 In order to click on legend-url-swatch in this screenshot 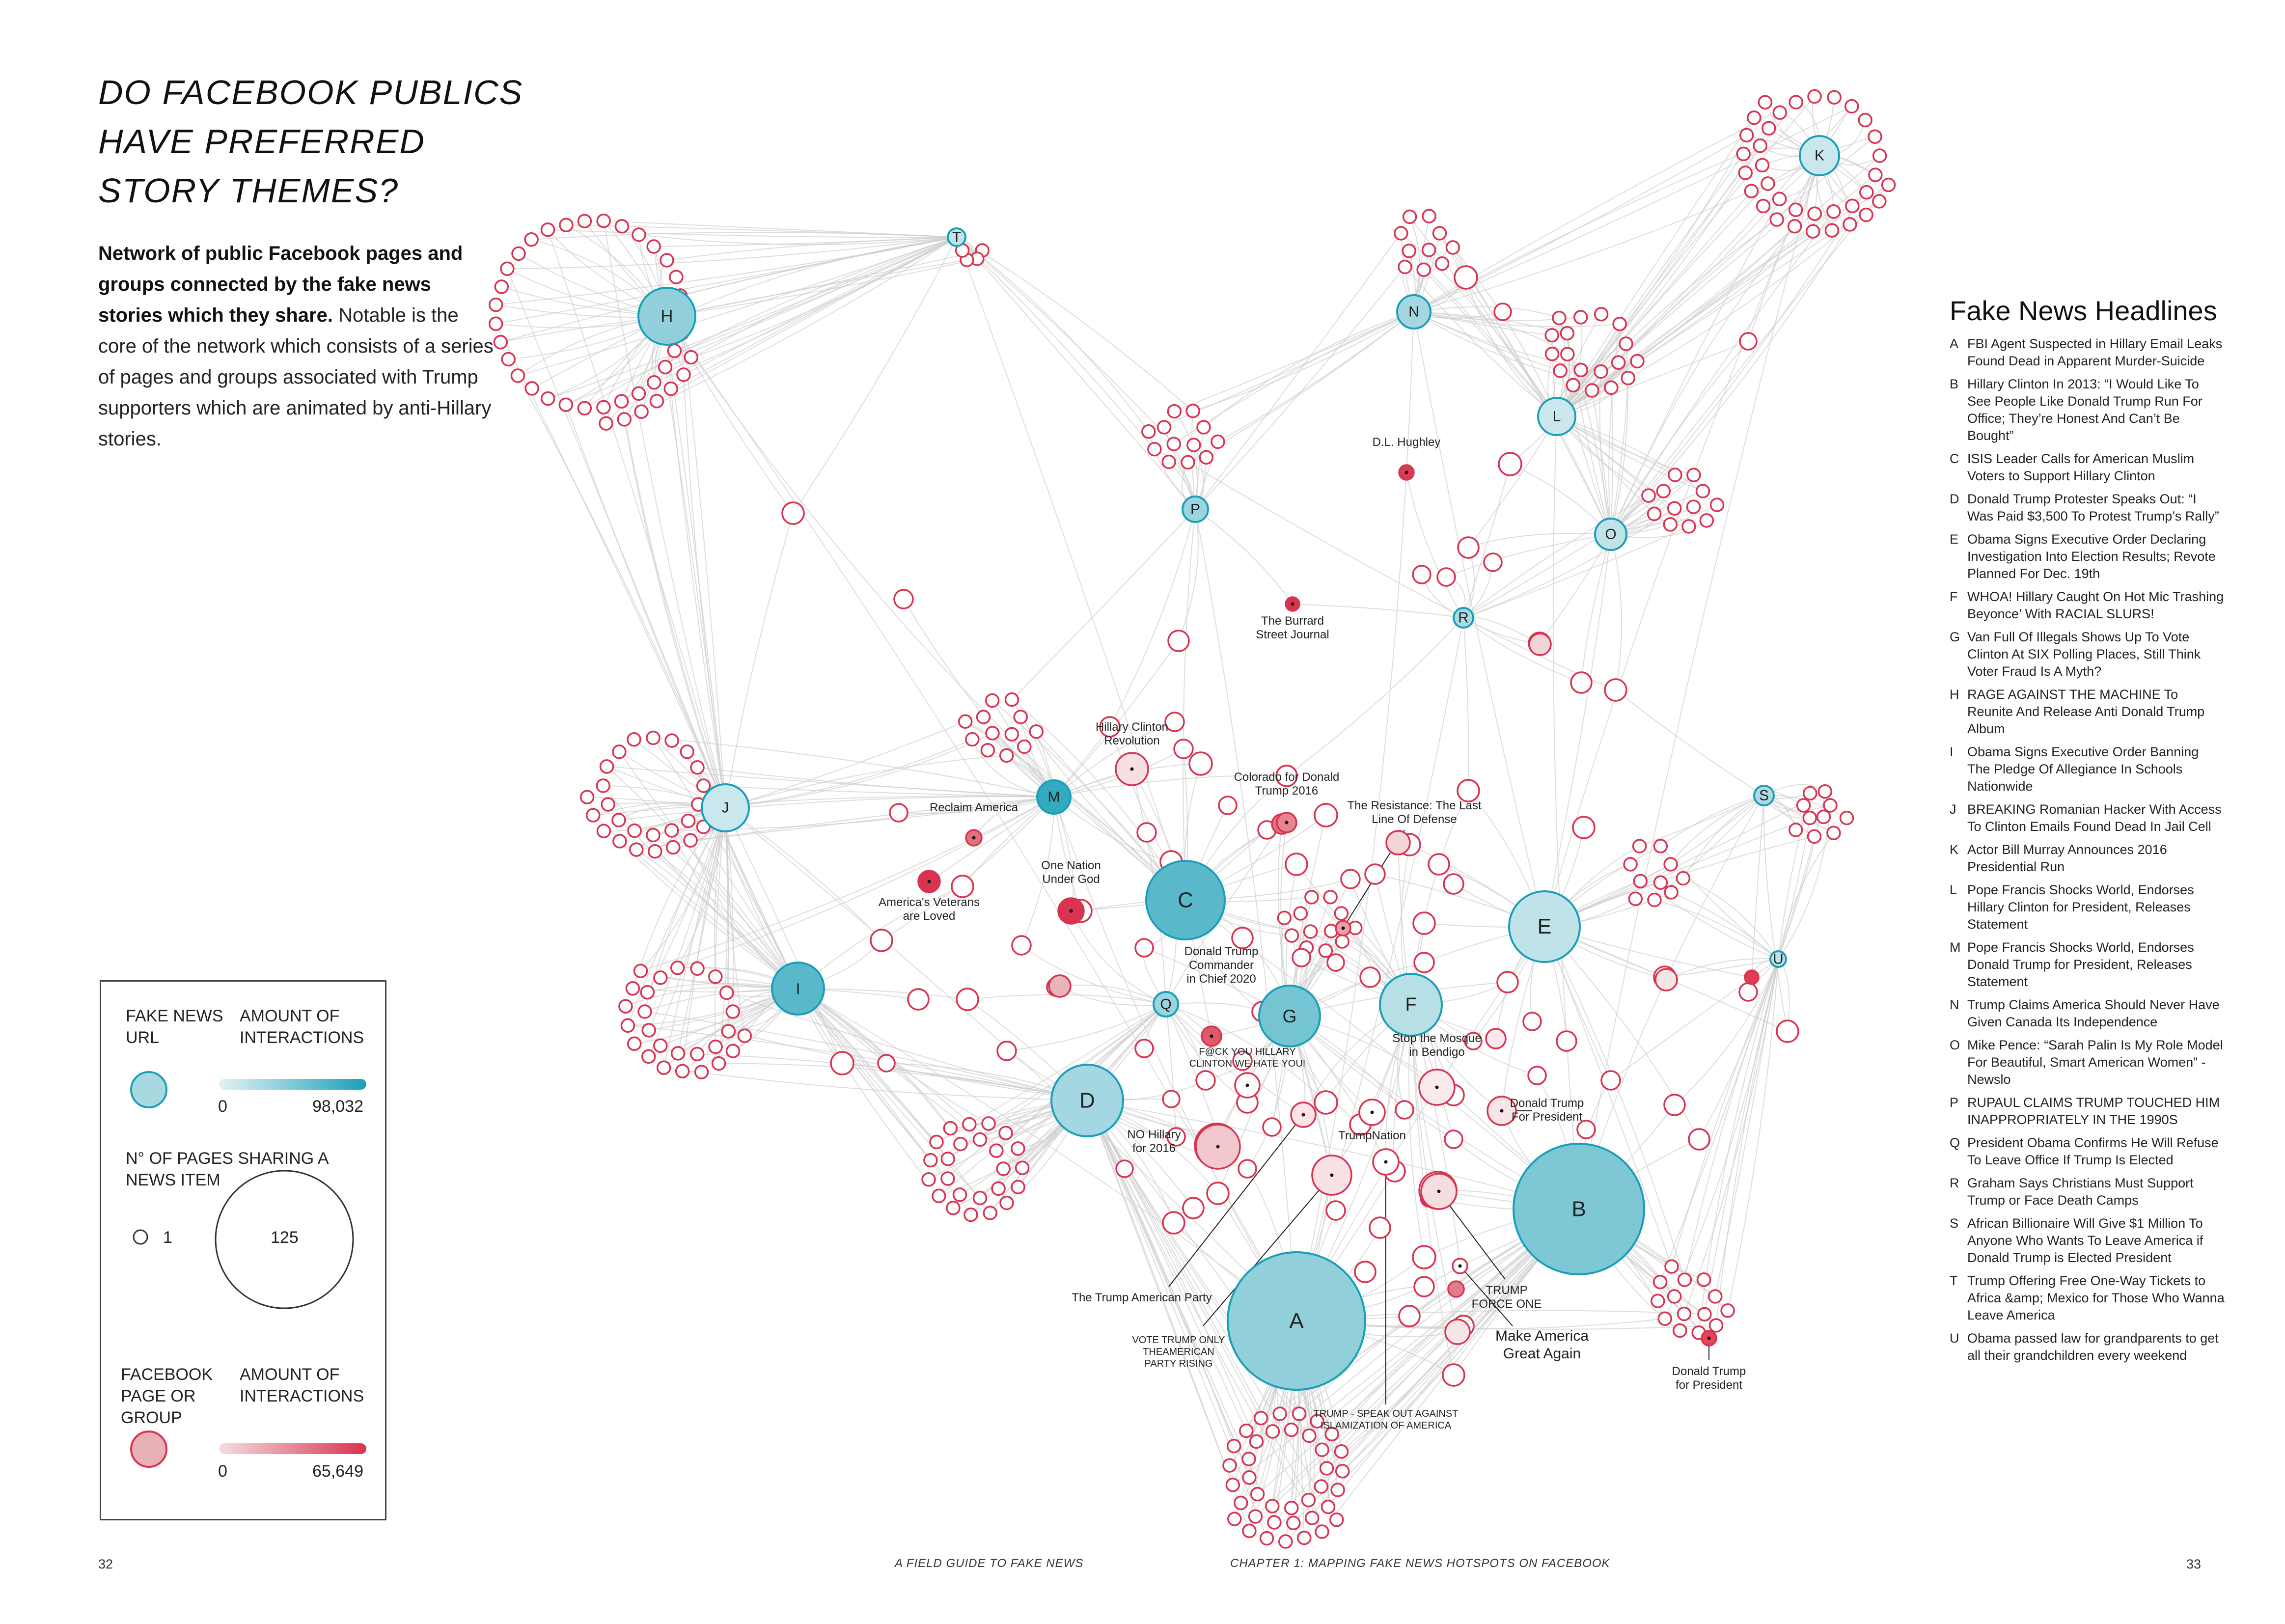, I will do `click(148, 1089)`.